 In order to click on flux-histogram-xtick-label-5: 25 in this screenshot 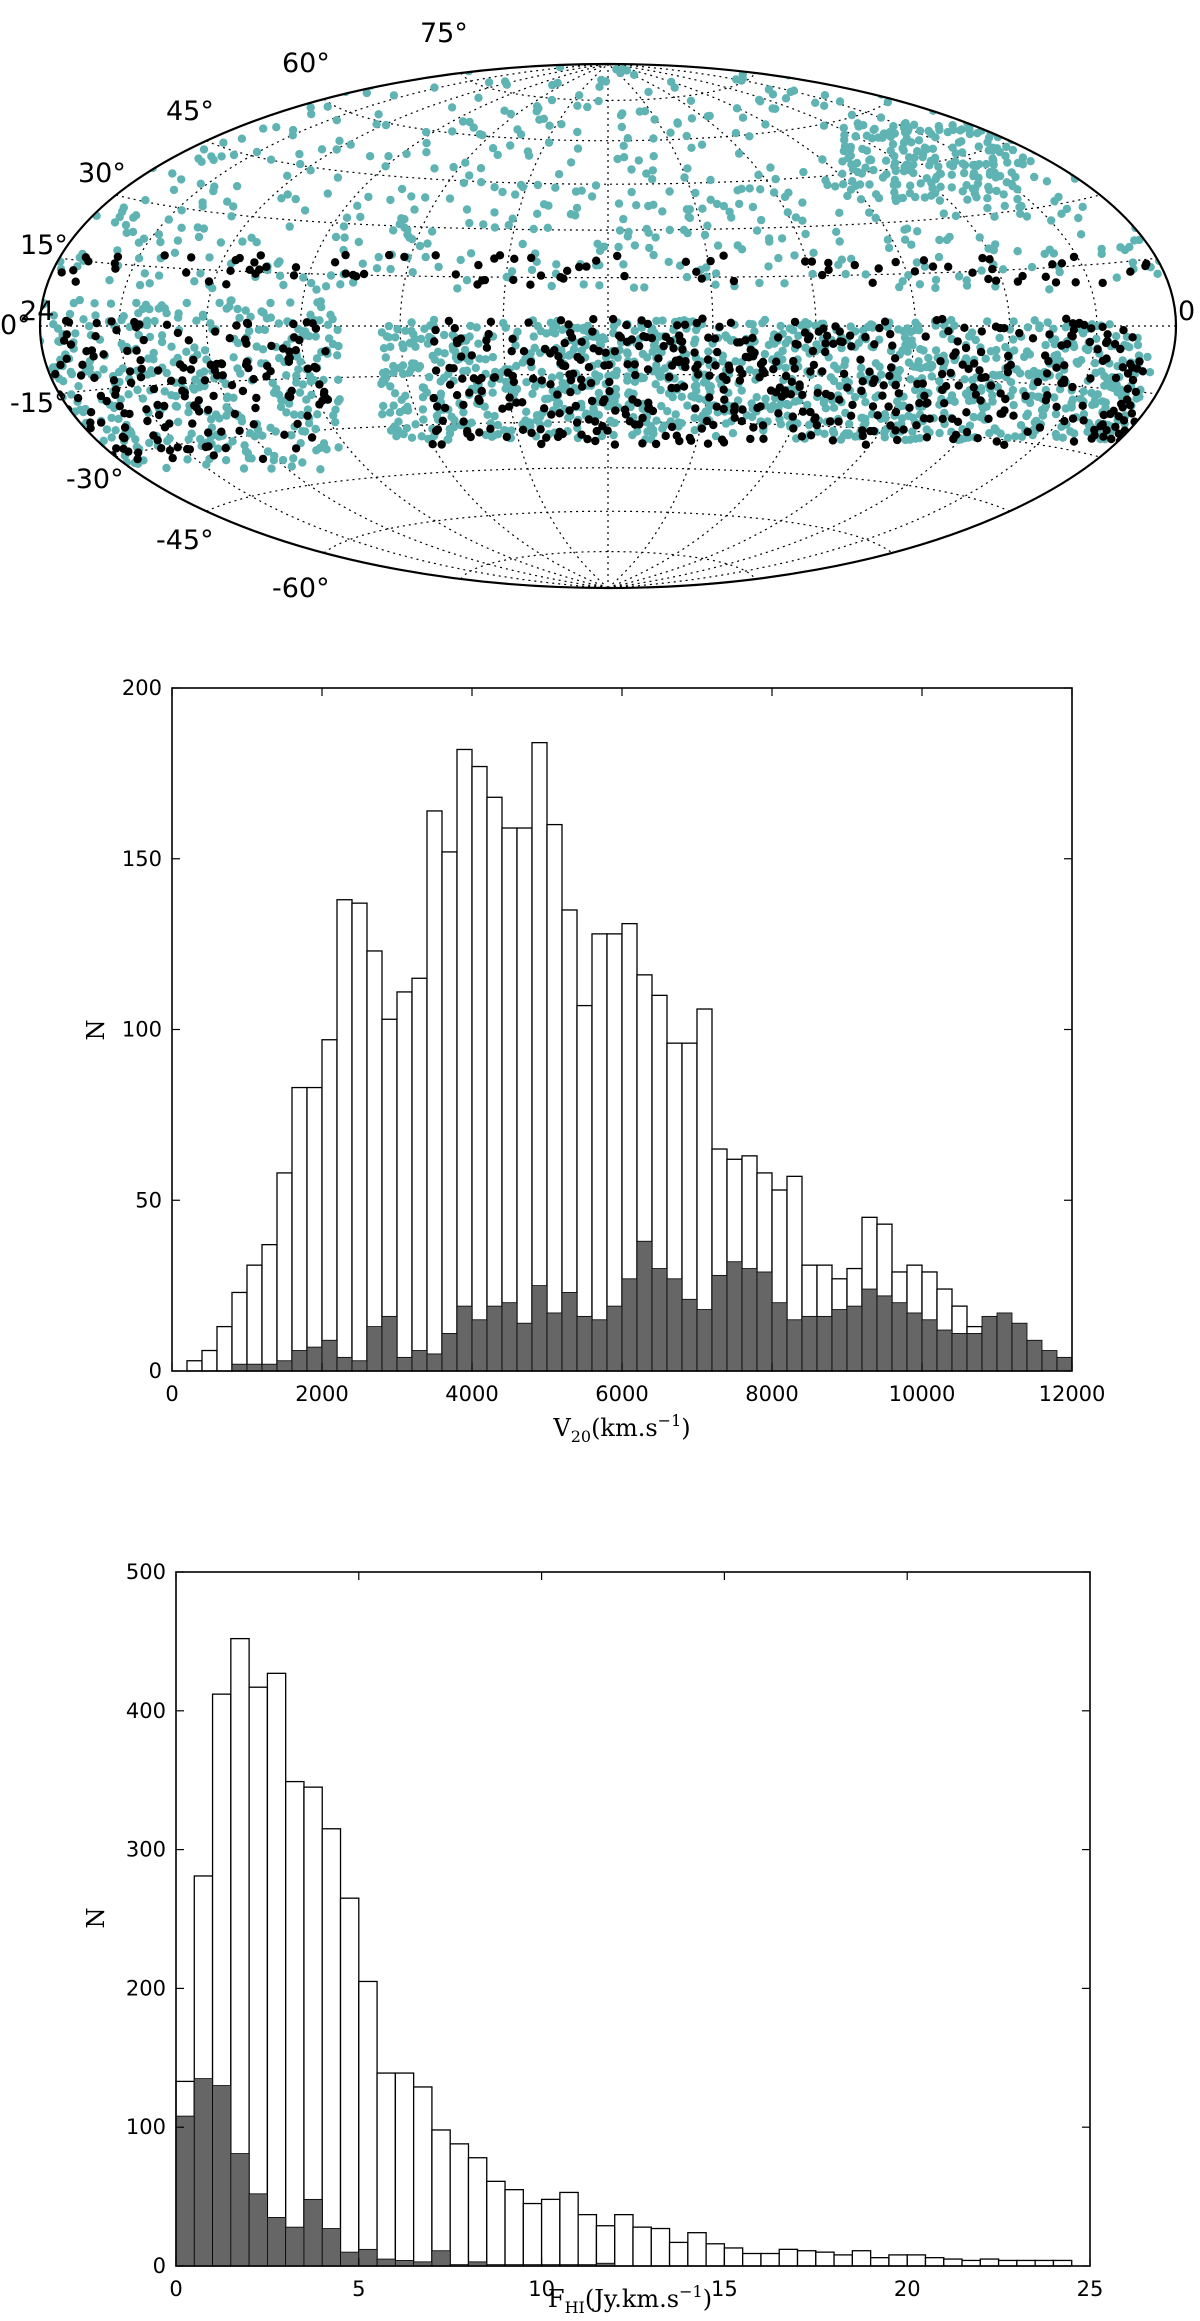, I will do `click(1090, 2289)`.